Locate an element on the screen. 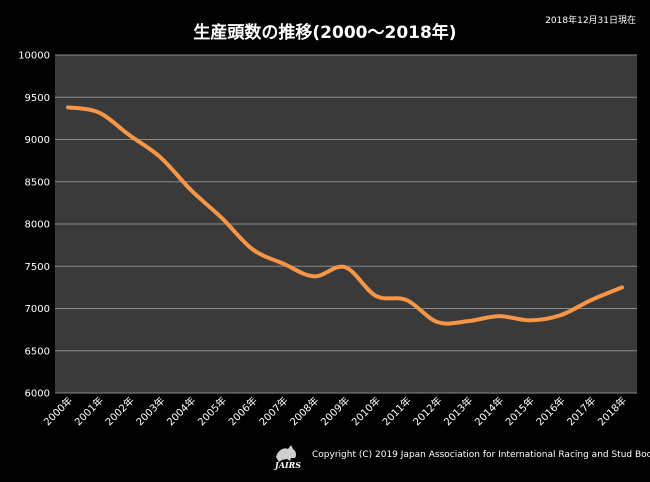 The width and height of the screenshot is (650, 482). x-tick-label: 2005年 is located at coordinates (212, 411).